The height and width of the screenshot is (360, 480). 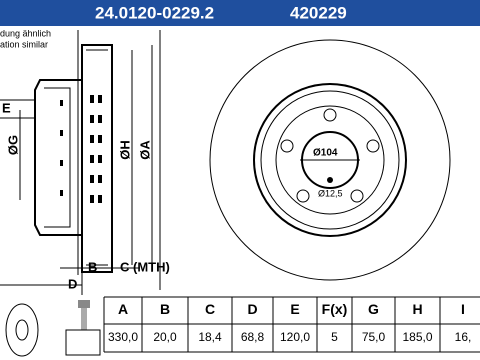 What do you see at coordinates (154, 12) in the screenshot?
I see `part-number: 24.0120-0229.2` at bounding box center [154, 12].